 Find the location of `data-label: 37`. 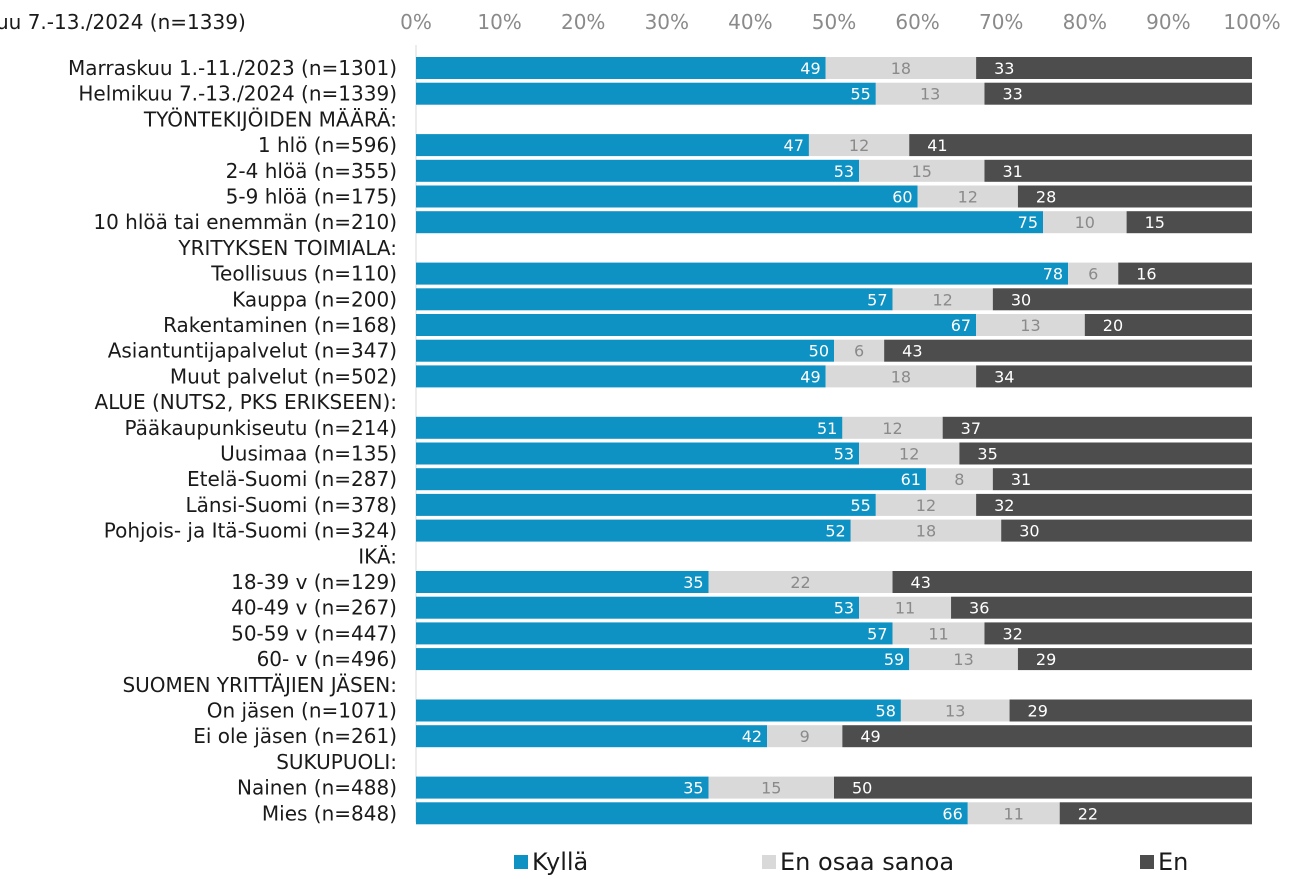

data-label: 37 is located at coordinates (971, 428).